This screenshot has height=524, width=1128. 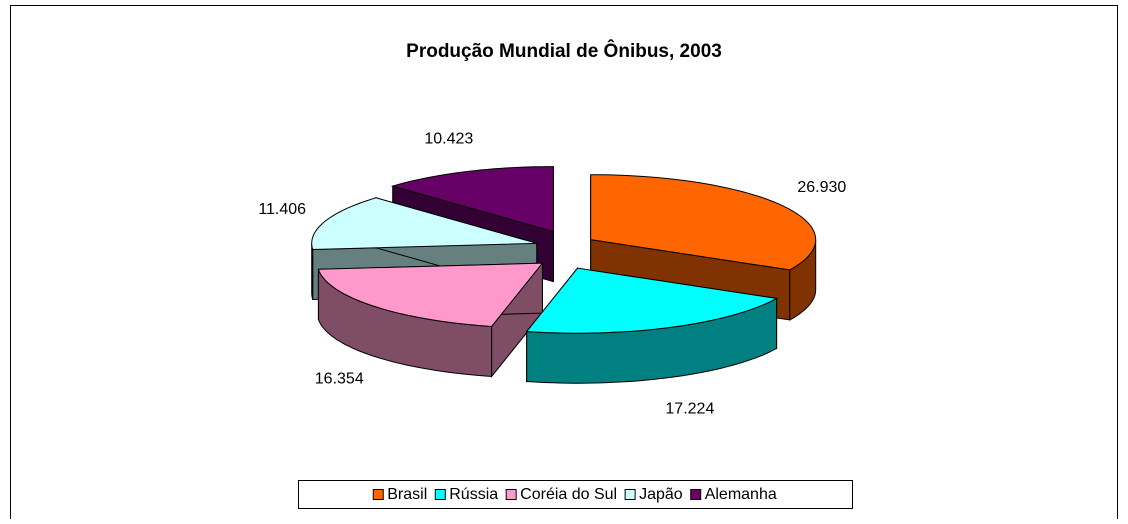 I want to click on data-label: 17.224, so click(x=689, y=408).